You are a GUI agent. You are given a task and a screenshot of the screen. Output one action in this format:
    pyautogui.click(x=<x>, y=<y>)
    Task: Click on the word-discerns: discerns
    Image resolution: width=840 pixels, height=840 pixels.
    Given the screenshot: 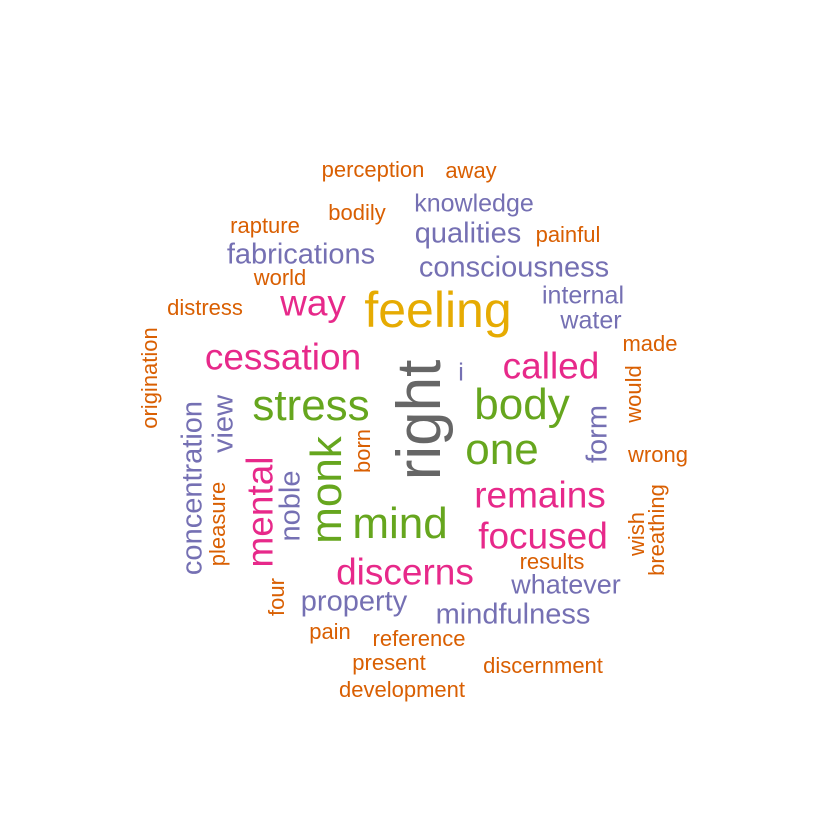 What is the action you would take?
    pyautogui.click(x=405, y=572)
    